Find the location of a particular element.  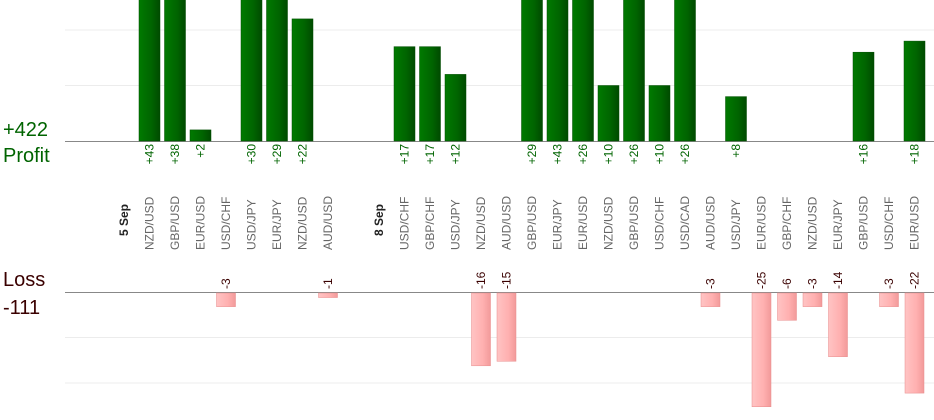

profit-value-label: +12 is located at coordinates (456, 154).